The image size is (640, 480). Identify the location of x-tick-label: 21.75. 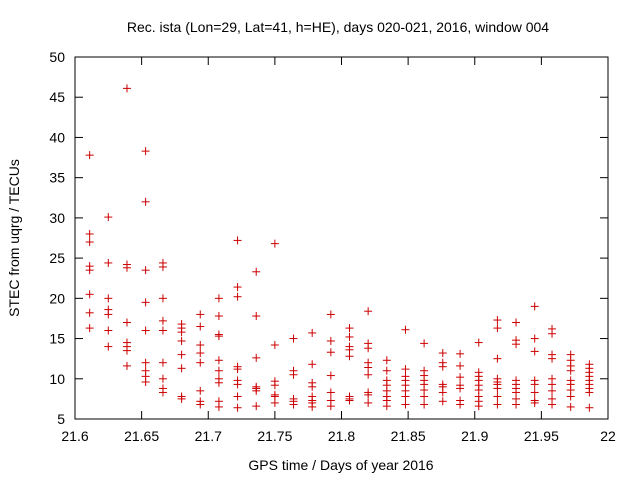
(274, 436).